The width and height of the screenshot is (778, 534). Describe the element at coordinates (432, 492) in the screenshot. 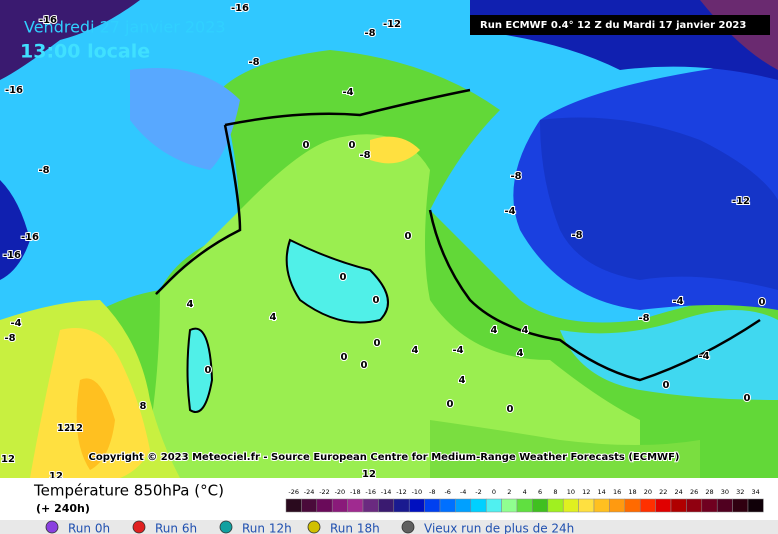

I see `scale-label: -8` at that location.